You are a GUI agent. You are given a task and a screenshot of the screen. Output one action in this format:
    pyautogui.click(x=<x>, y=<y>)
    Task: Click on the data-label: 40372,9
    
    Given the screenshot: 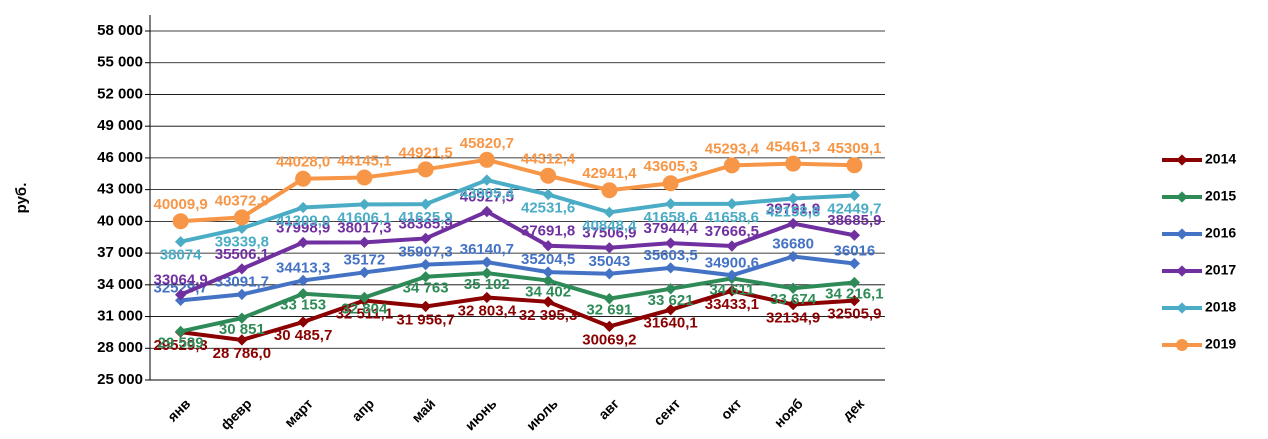 What is the action you would take?
    pyautogui.click(x=242, y=200)
    